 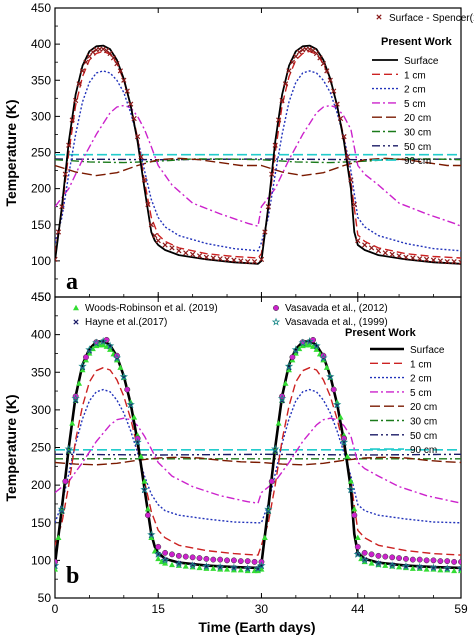 What do you see at coordinates (415, 104) in the screenshot?
I see `panel-a-legend-label: 5 cm` at bounding box center [415, 104].